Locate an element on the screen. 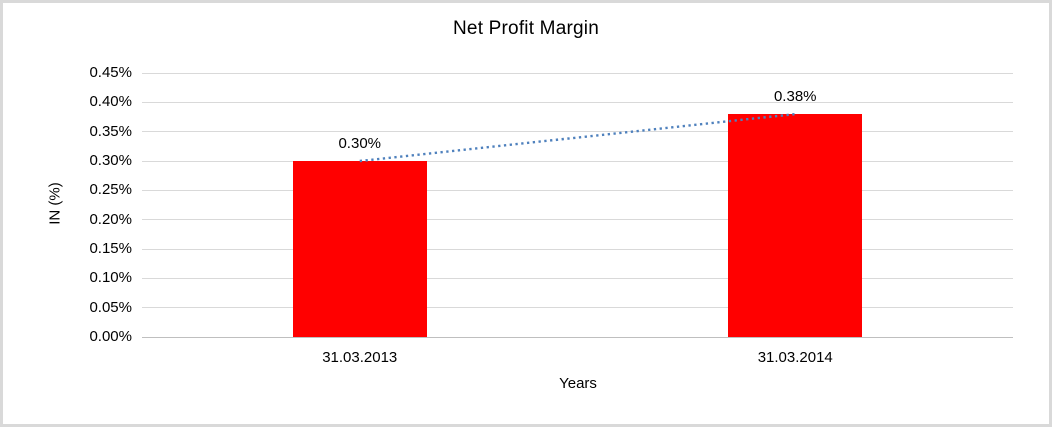  x-category-label: 31.03.2014 is located at coordinates (795, 357).